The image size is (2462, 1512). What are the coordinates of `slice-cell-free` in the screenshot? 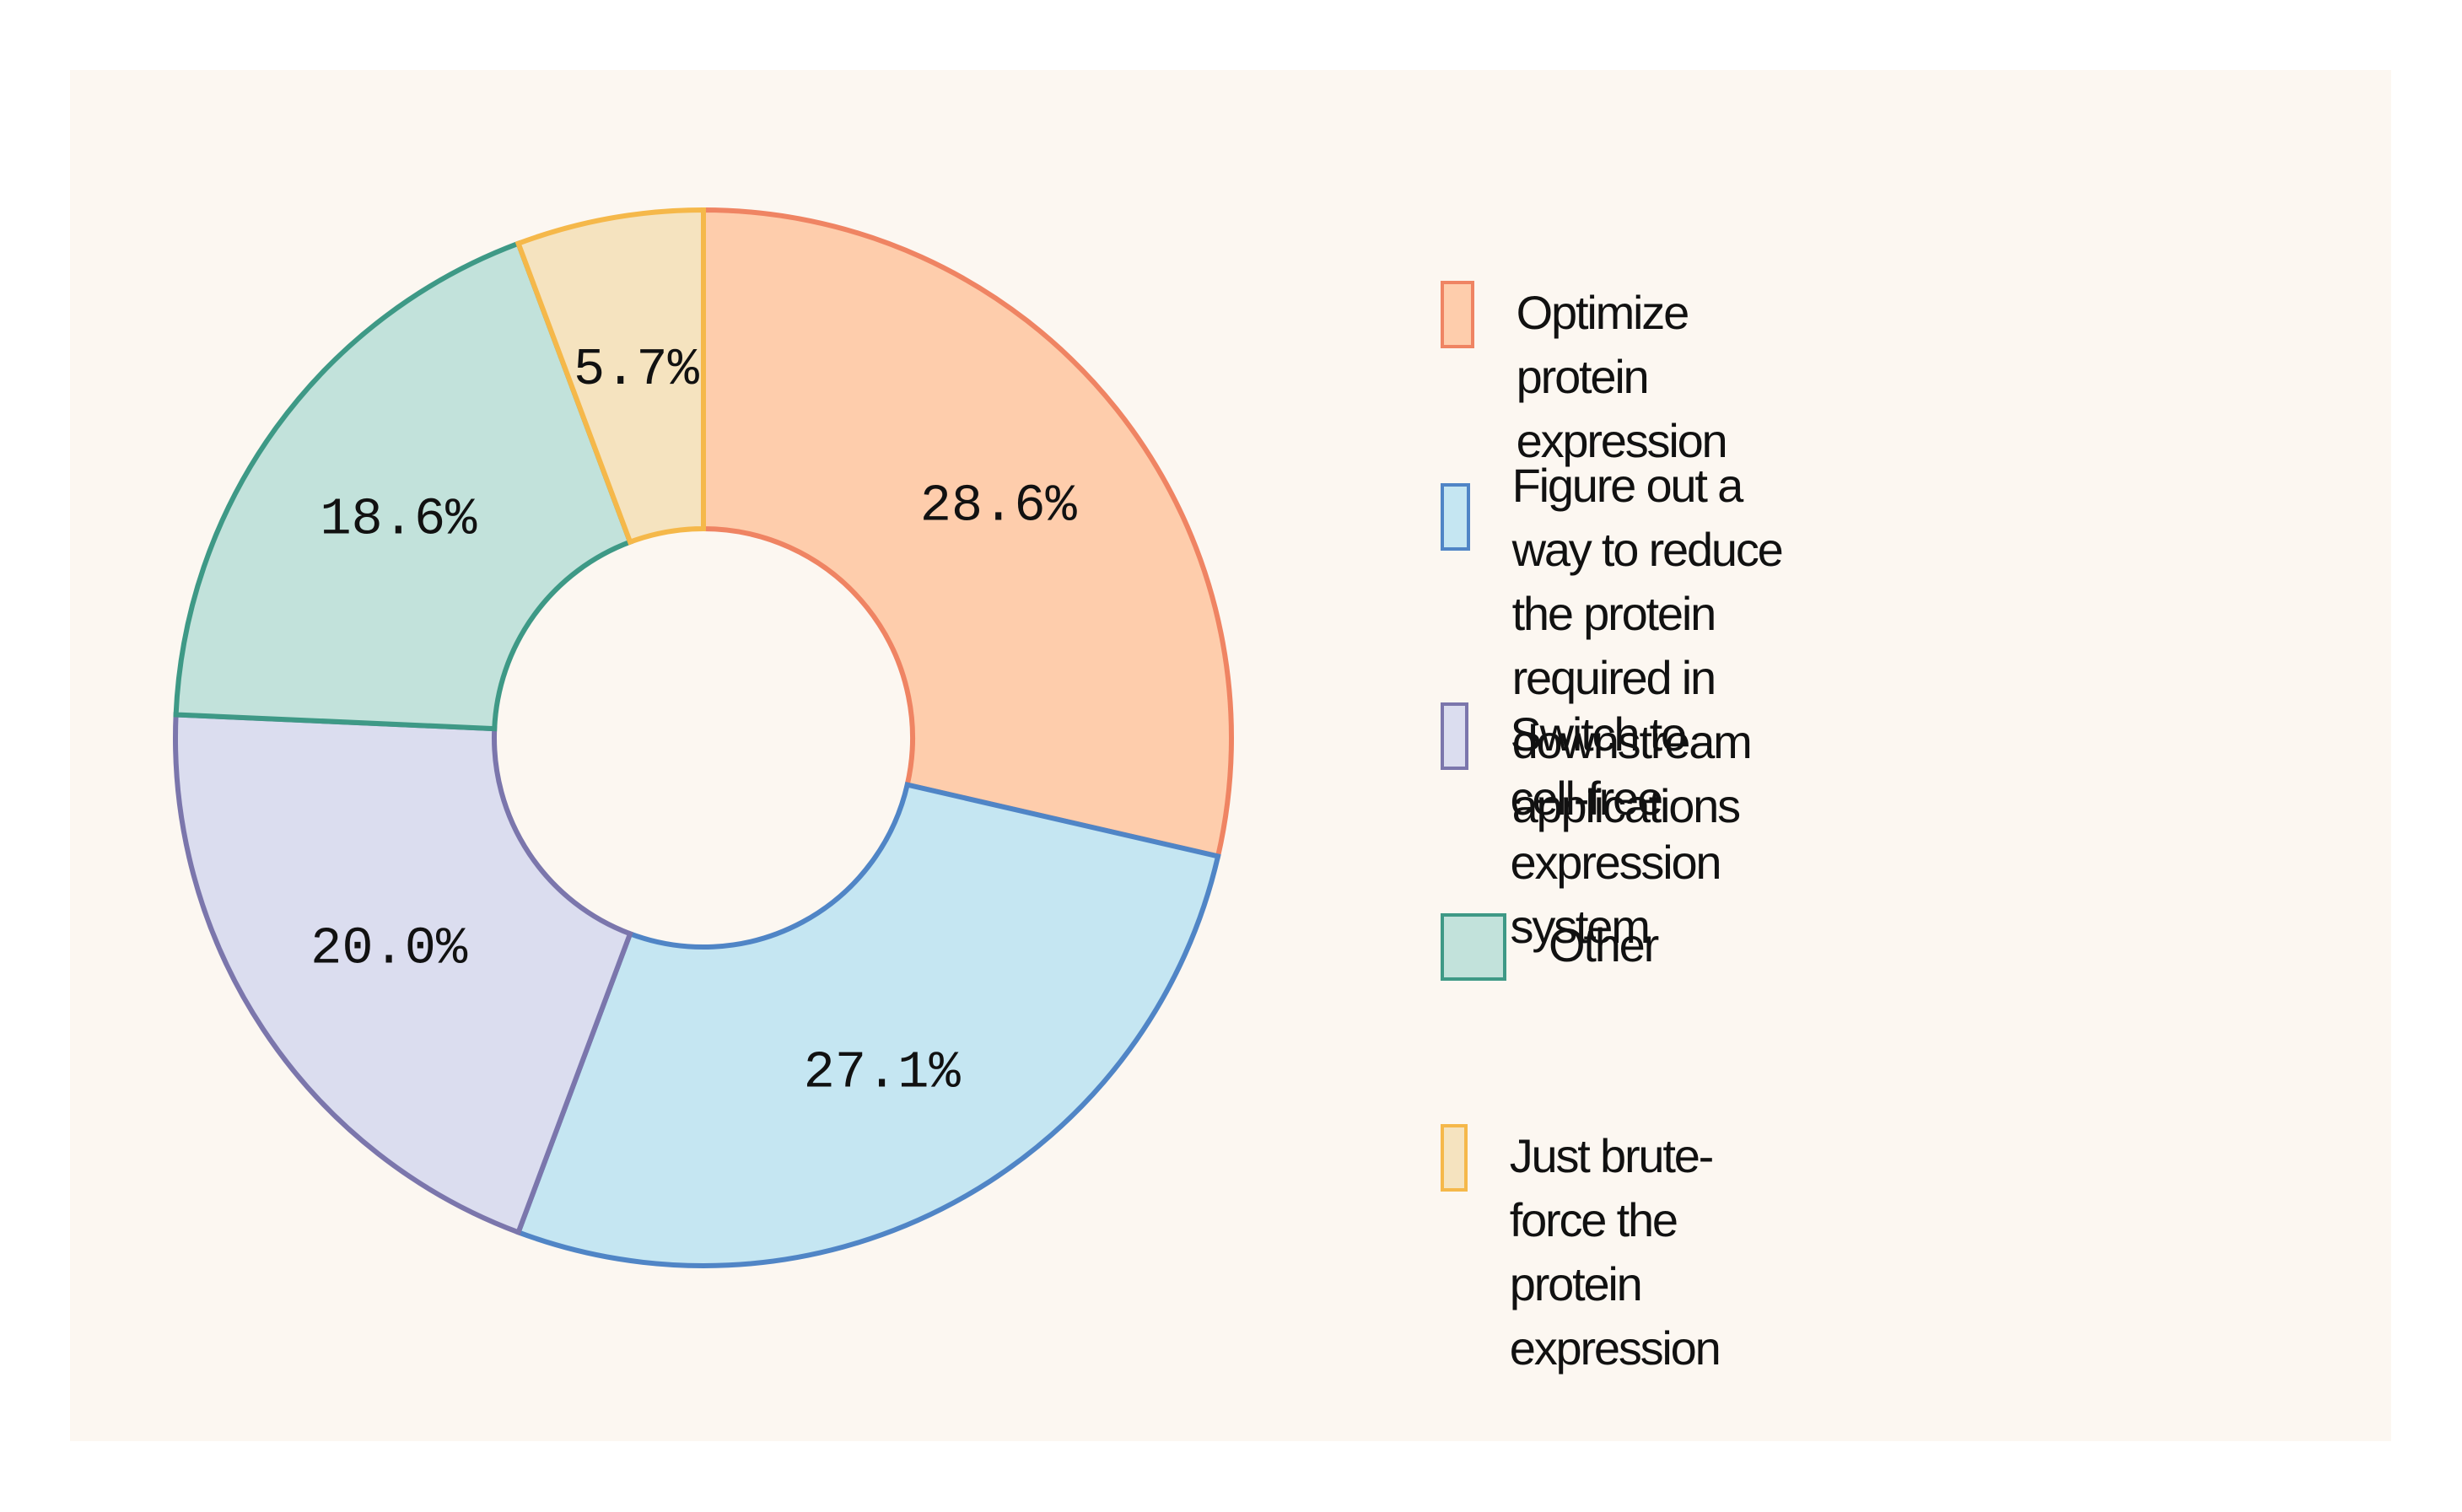 It's located at (403, 974).